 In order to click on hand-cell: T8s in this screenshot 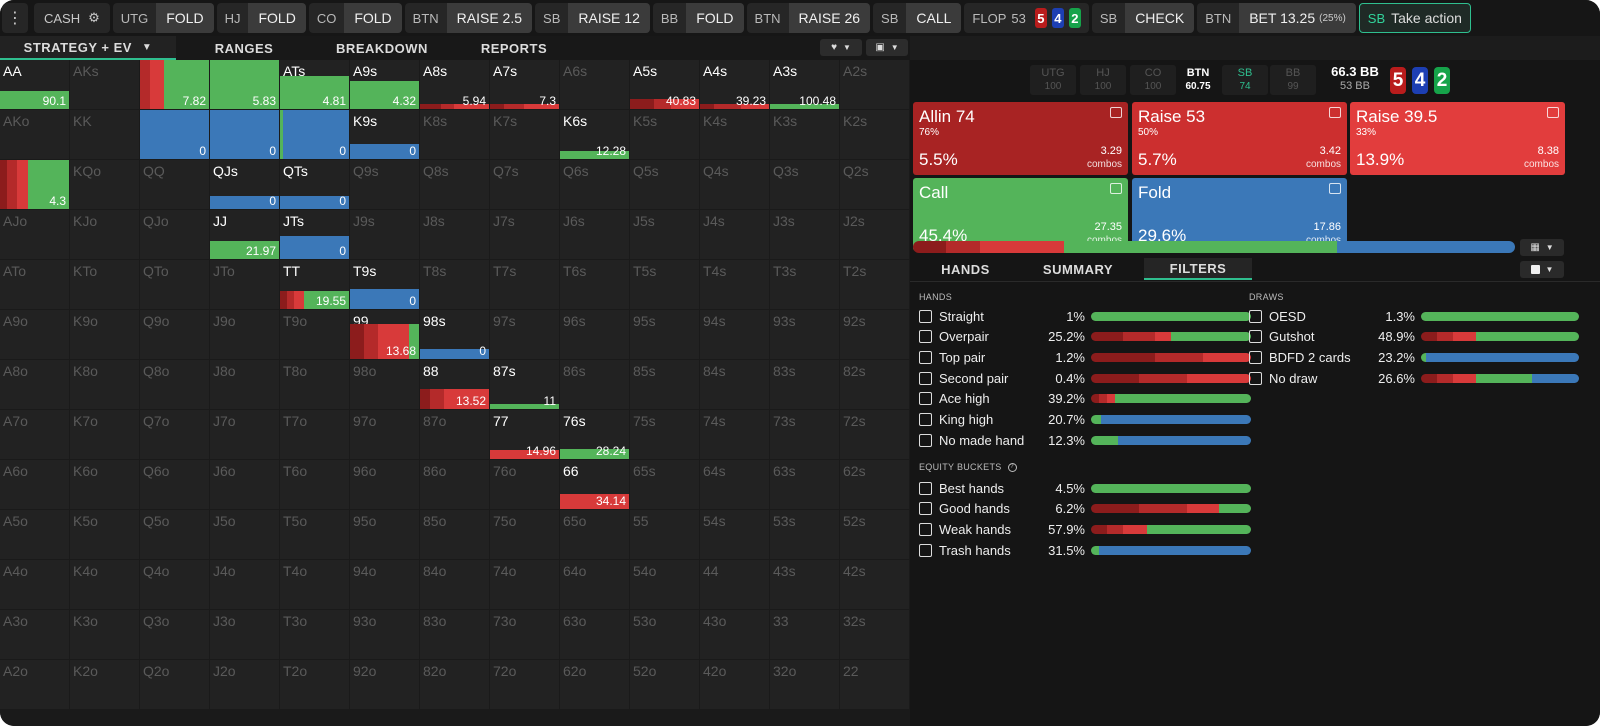, I will do `click(454, 284)`.